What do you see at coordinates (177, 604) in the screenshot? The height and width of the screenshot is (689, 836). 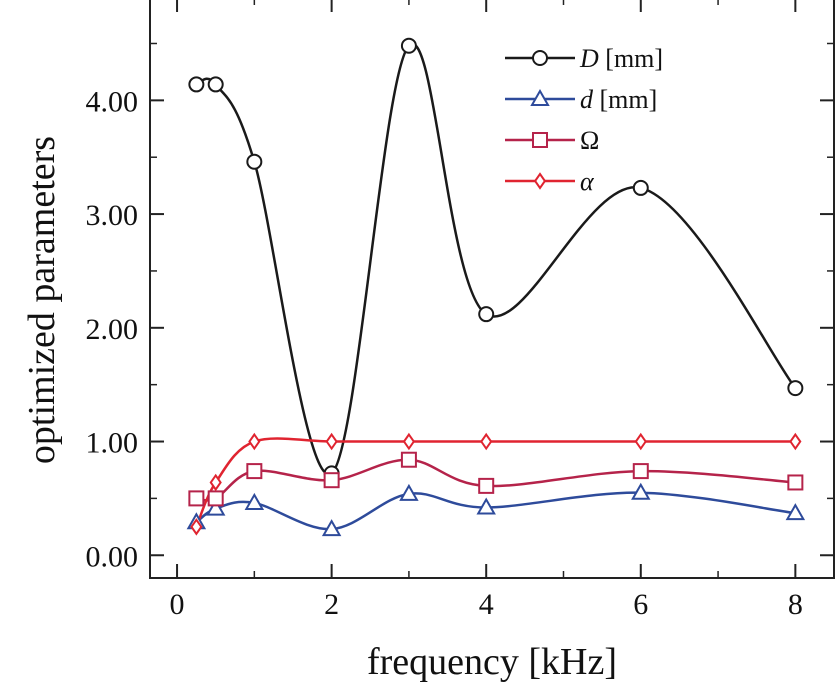 I see `x-tick-label: 0` at bounding box center [177, 604].